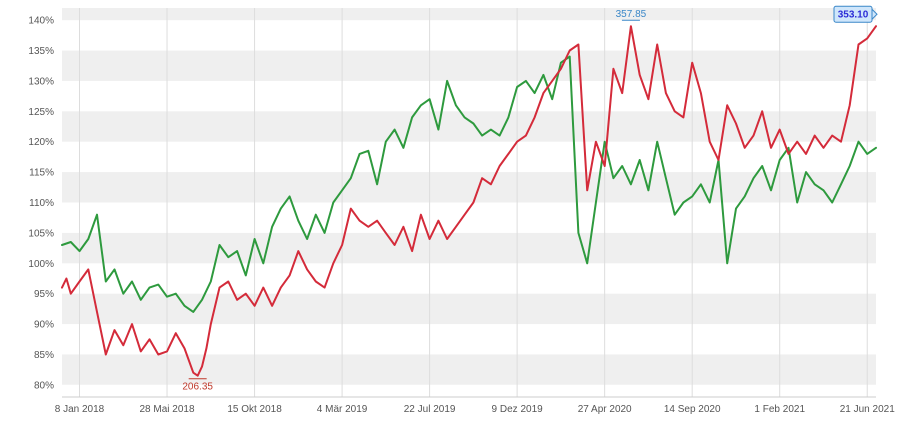 This screenshot has height=442, width=900. Describe the element at coordinates (867, 409) in the screenshot. I see `x-tick-label: 21 Jun 2021` at that location.